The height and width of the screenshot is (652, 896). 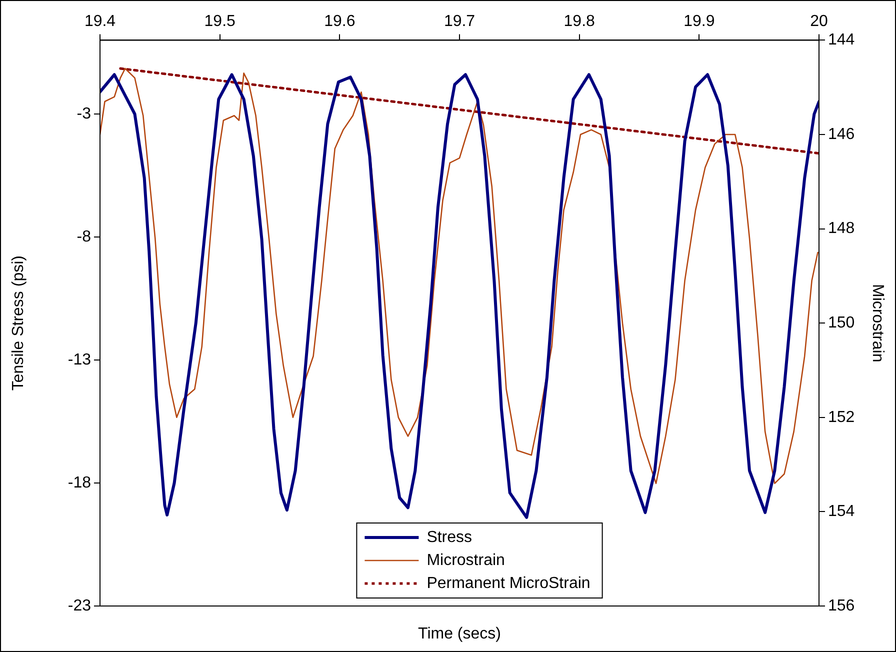 What do you see at coordinates (340, 21) in the screenshot?
I see `x-tick-label: 19.6` at bounding box center [340, 21].